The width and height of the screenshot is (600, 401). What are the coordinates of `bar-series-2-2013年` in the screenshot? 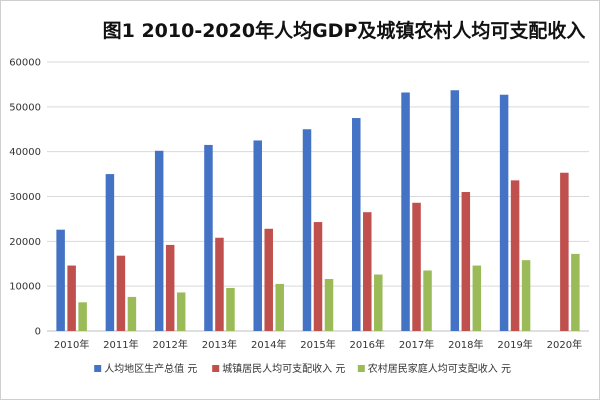 It's located at (219, 284).